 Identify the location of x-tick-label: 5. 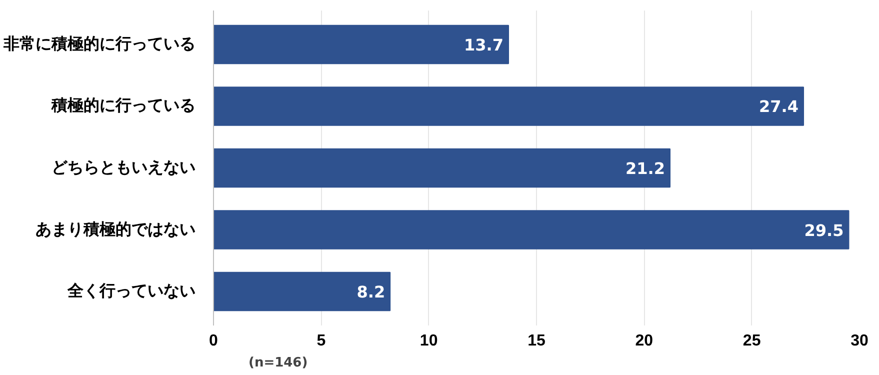
(321, 341).